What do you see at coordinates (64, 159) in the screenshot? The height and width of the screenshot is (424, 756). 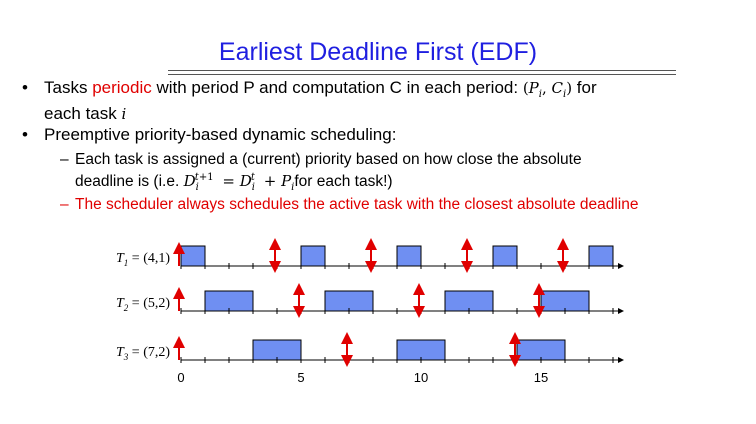 I see `dash-1: –` at bounding box center [64, 159].